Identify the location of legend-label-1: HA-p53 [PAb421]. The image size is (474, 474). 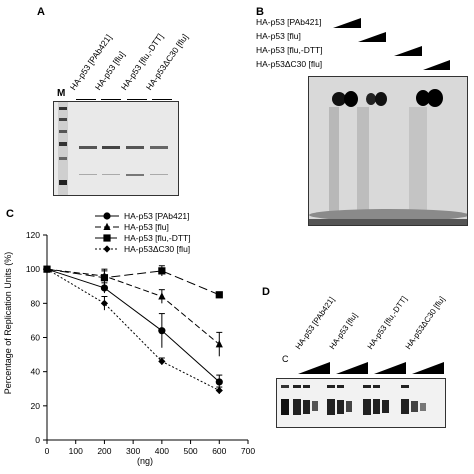
(157, 216).